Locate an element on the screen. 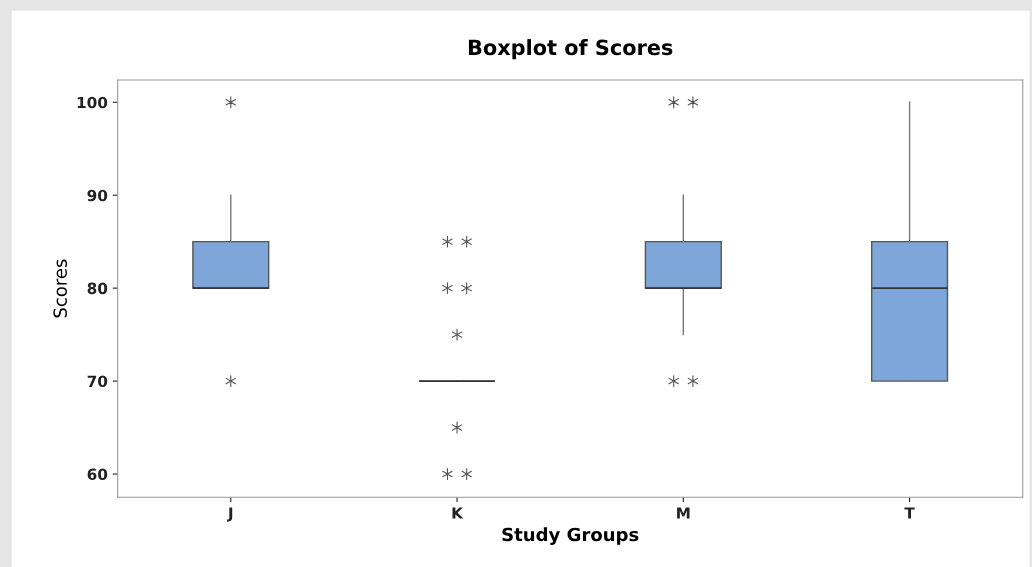  x-tick-label: T is located at coordinates (909, 513).